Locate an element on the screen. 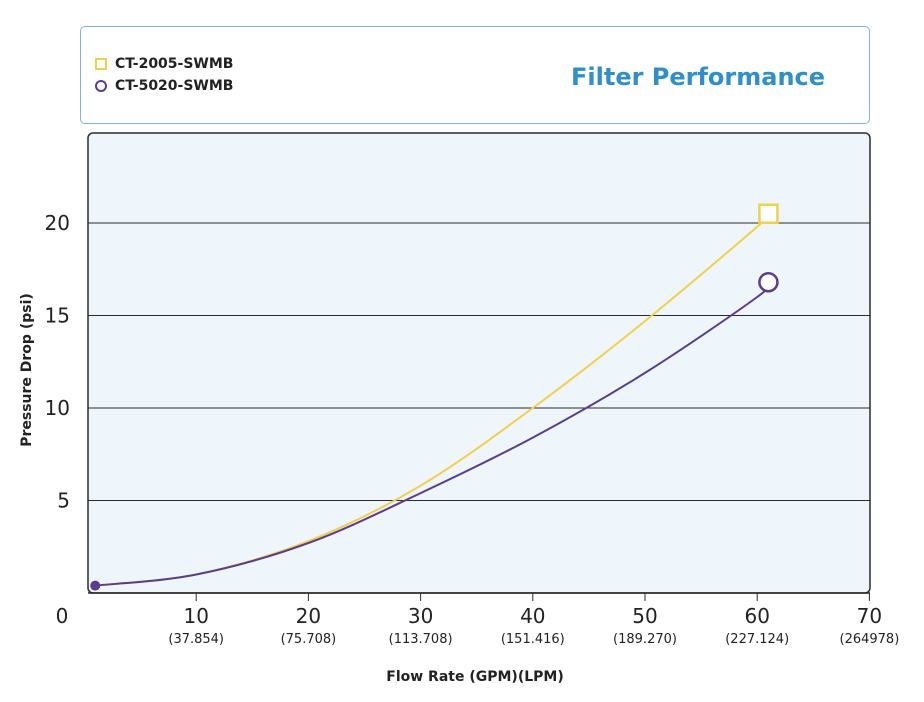 The height and width of the screenshot is (702, 924). x-tick-label-20: 20 is located at coordinates (308, 616).